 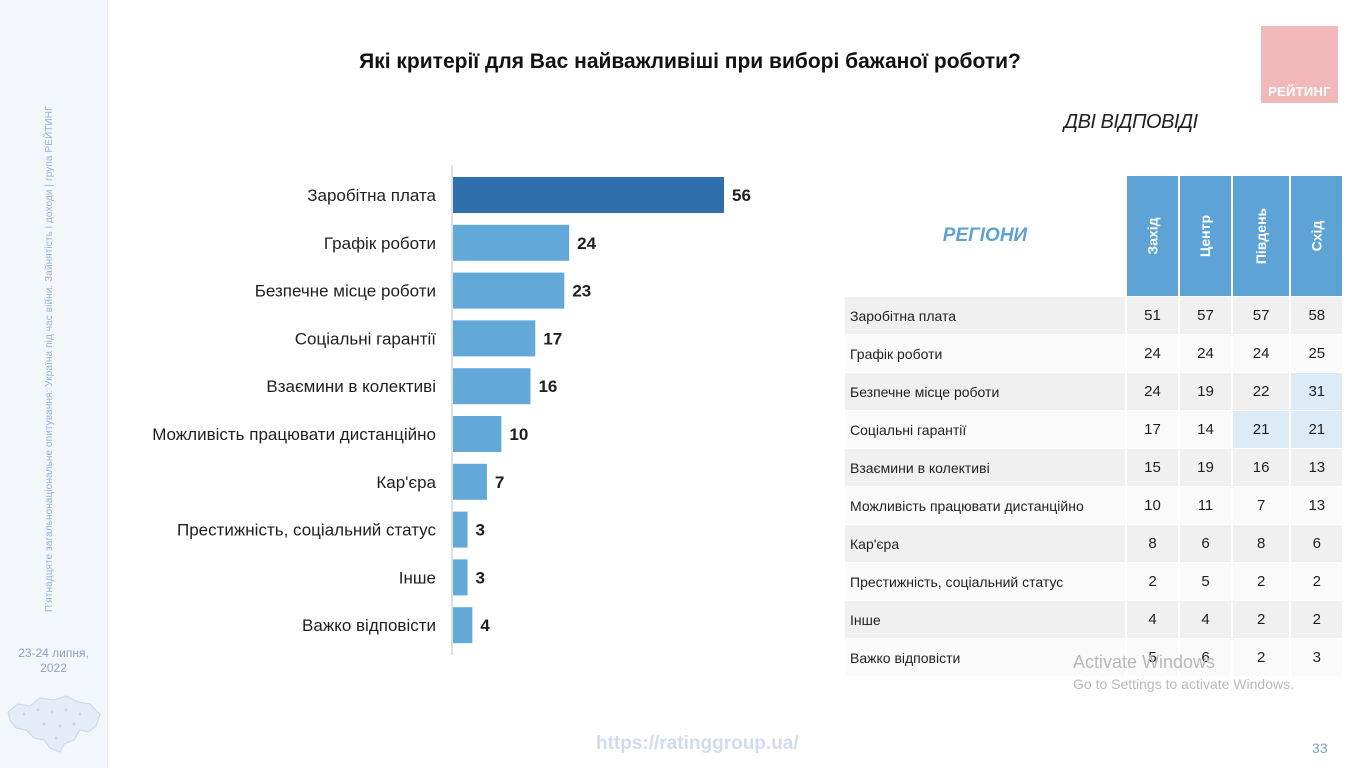 I want to click on row-label: Інше, so click(x=985, y=619).